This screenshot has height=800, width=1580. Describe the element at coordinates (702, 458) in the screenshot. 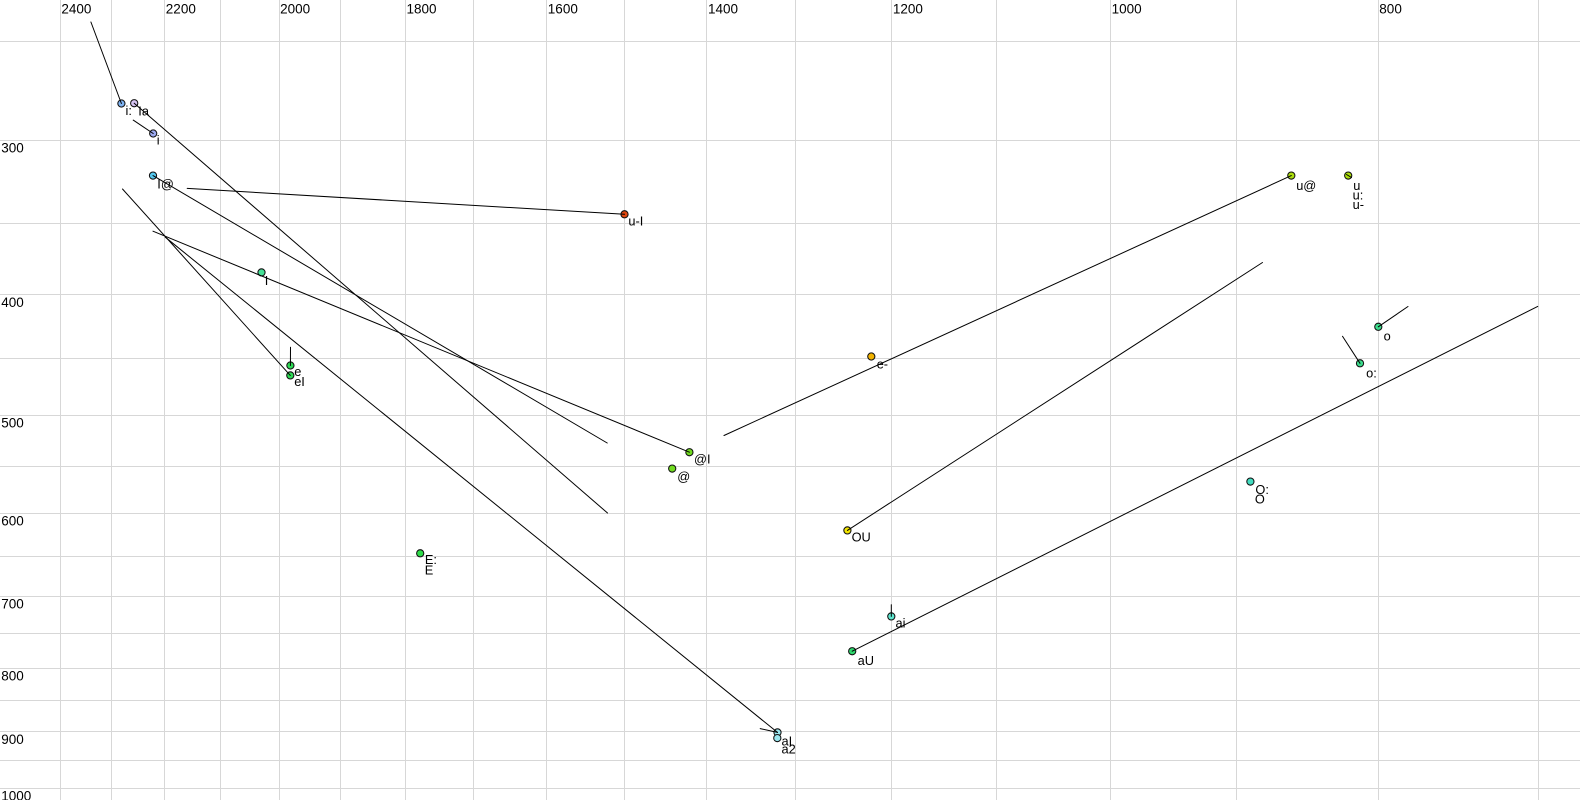

I see `svg-text: @I` at that location.